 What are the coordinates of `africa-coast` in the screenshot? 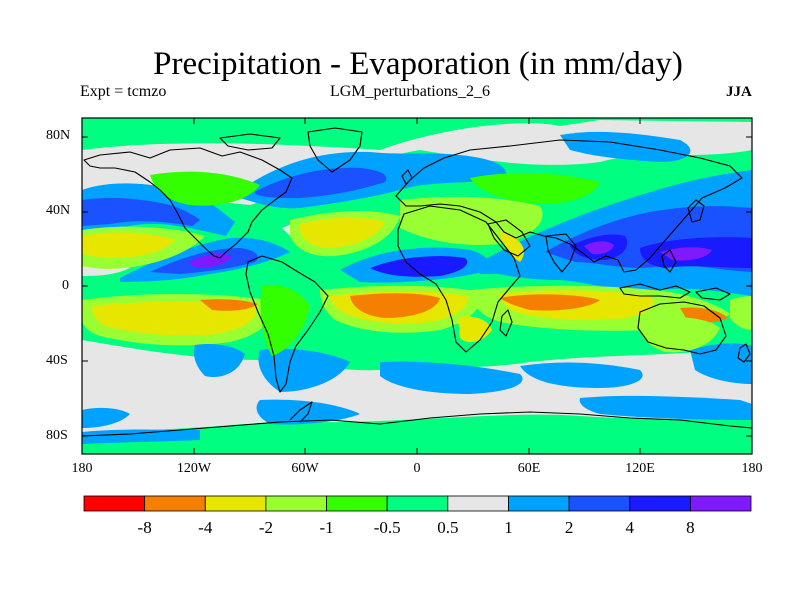 It's located at (459, 279).